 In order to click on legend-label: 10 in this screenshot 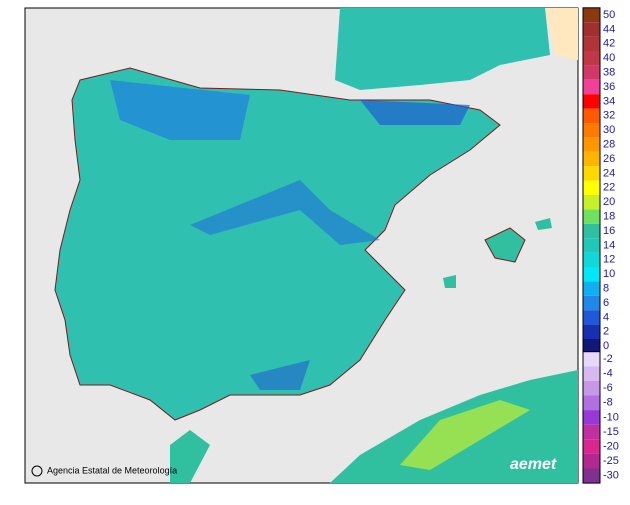, I will do `click(609, 274)`.